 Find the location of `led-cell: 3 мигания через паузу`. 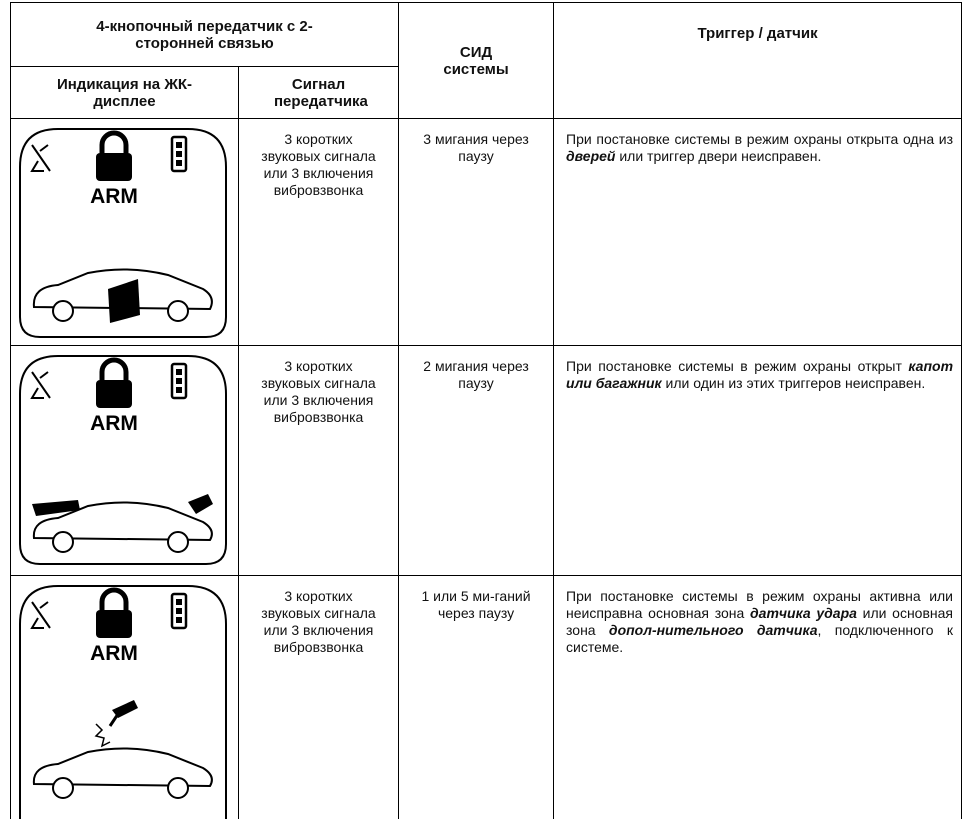

led-cell: 3 мигания через паузу is located at coordinates (476, 232).